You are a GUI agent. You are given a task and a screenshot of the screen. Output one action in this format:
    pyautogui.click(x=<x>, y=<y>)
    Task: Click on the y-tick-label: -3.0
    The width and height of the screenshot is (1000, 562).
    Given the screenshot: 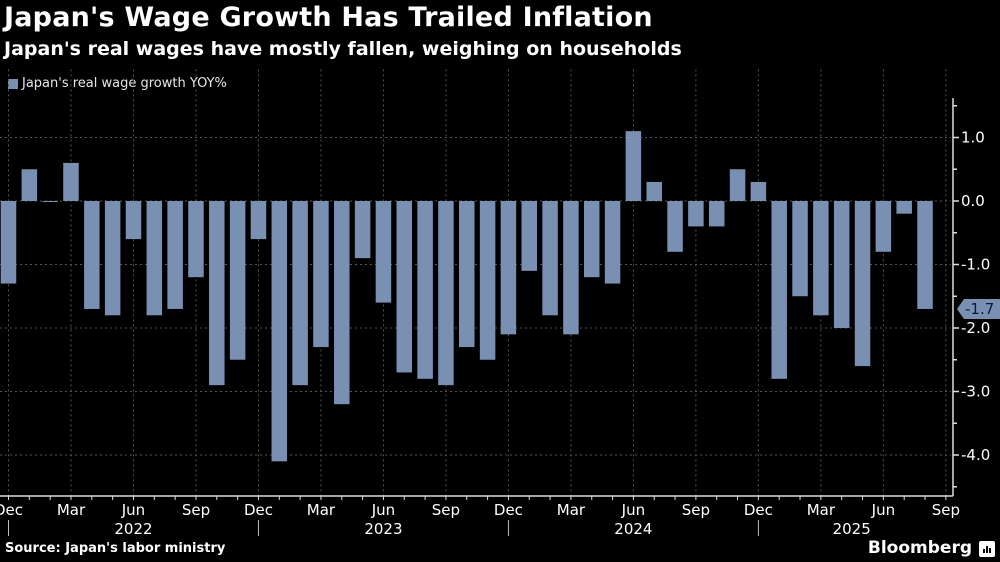 What is the action you would take?
    pyautogui.click(x=975, y=392)
    